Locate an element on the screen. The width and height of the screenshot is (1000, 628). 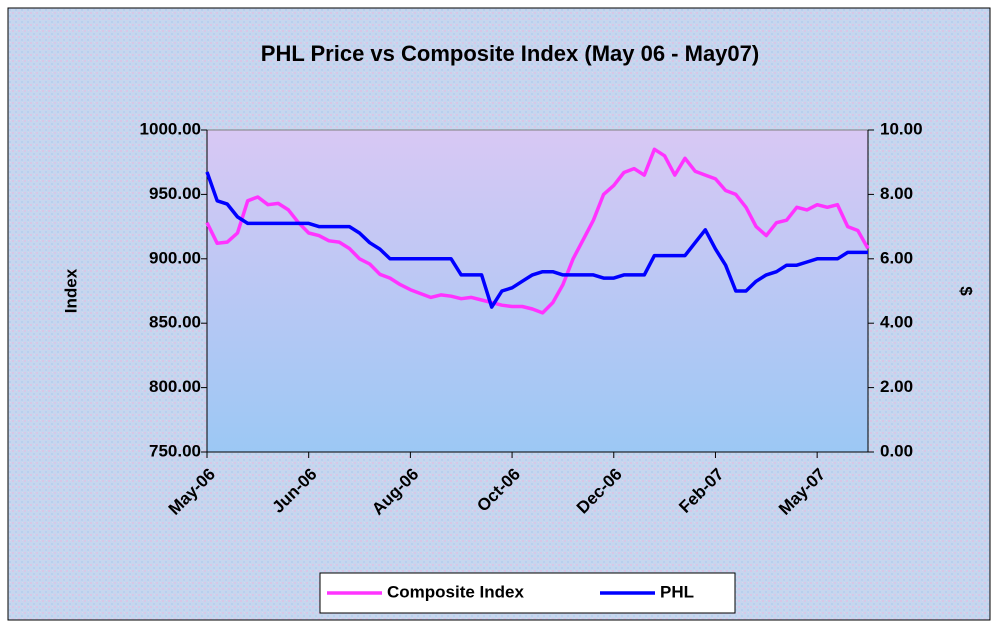
y2-tick-label: 4.00 is located at coordinates (896, 322).